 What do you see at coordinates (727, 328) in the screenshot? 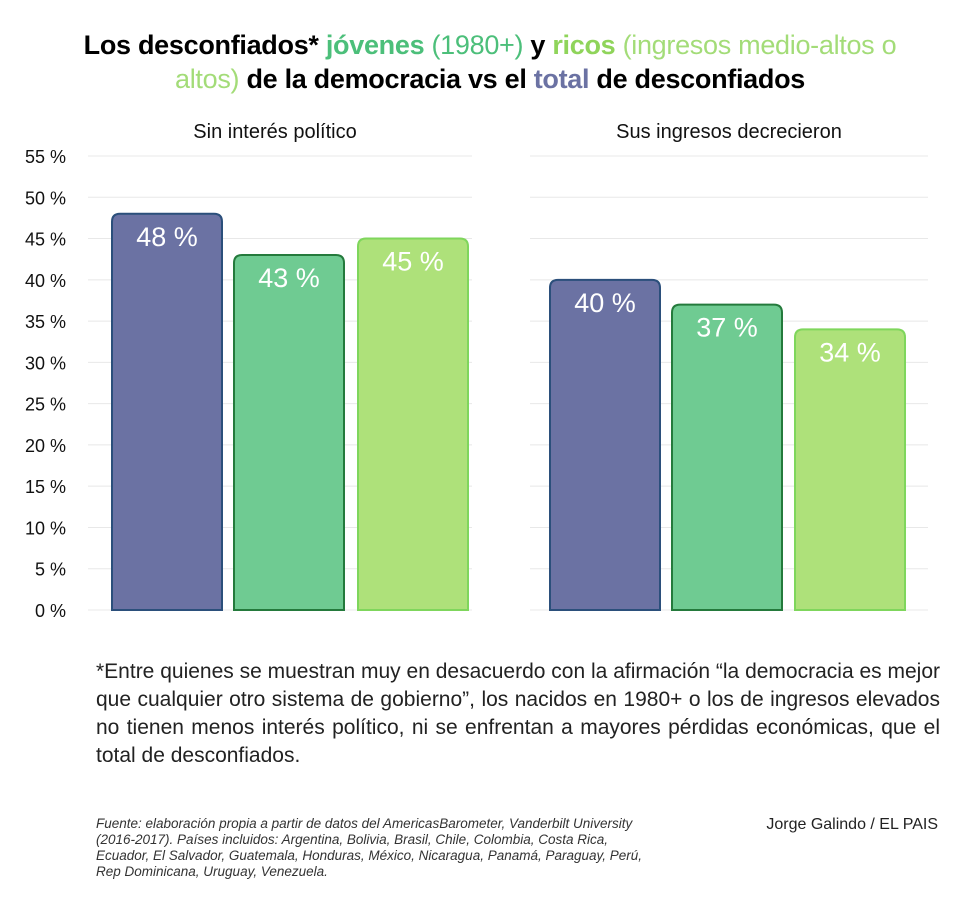
I see `data-label: 37 %` at bounding box center [727, 328].